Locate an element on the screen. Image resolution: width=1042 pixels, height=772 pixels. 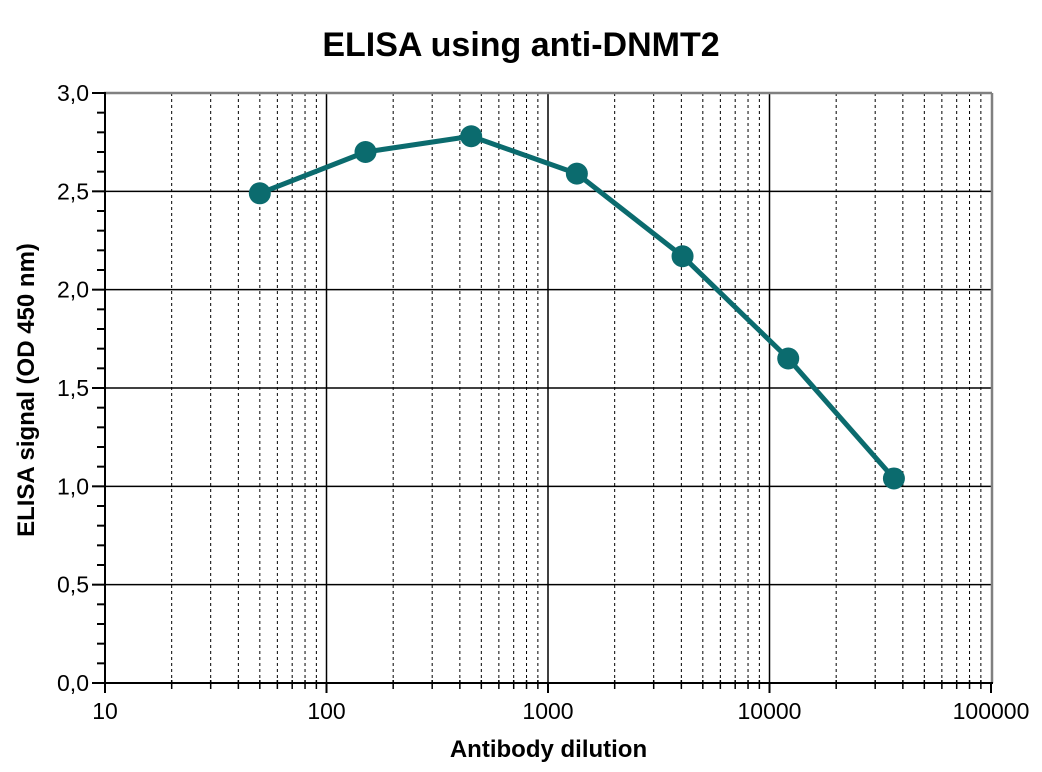
x-tick-label: 1000 is located at coordinates (547, 711).